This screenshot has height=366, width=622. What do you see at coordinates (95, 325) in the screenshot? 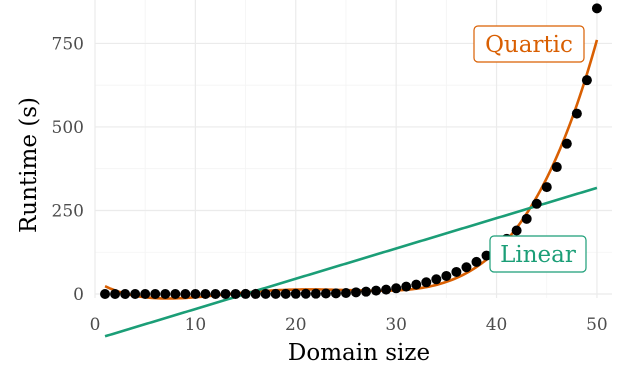
I see `x-tick-label: 0` at bounding box center [95, 325].